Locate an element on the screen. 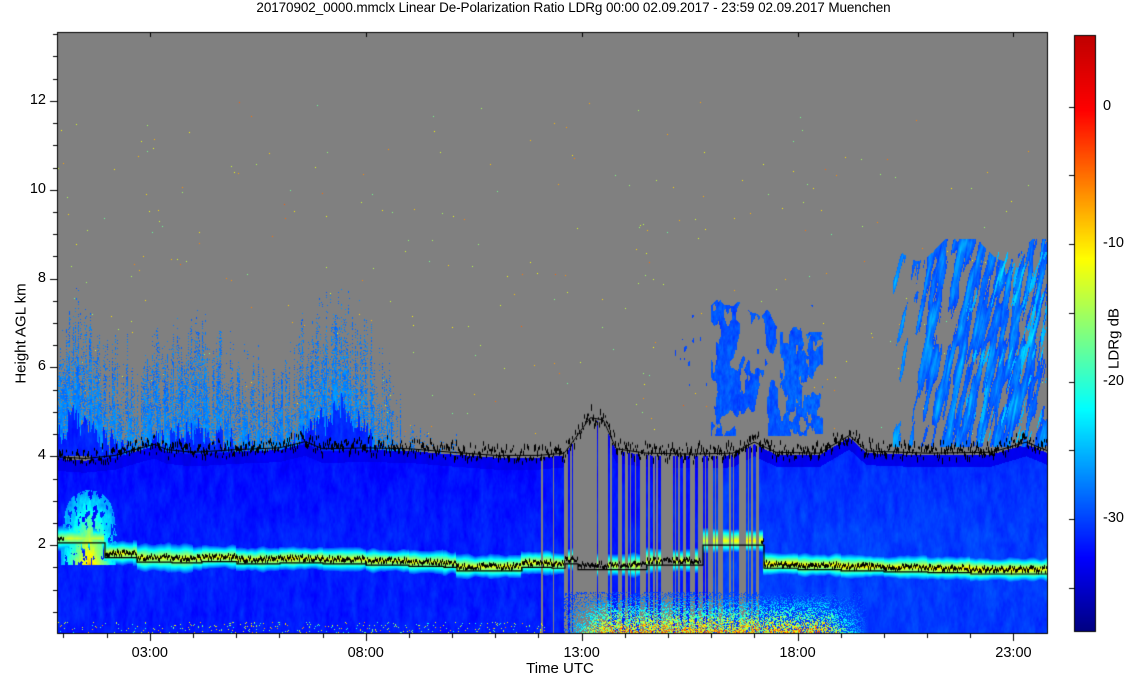 The width and height of the screenshot is (1147, 678). colorbar-tick-label: -20 is located at coordinates (1113, 380).